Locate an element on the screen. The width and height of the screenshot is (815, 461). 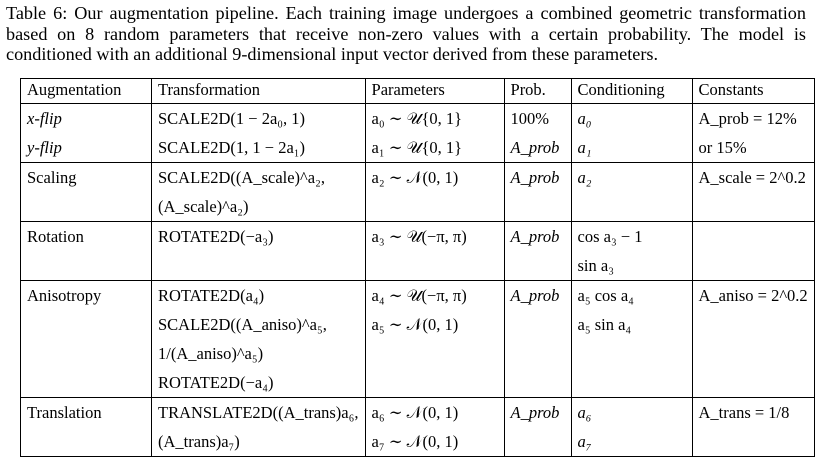
header-augmentation: Augmentation is located at coordinates (86, 91).